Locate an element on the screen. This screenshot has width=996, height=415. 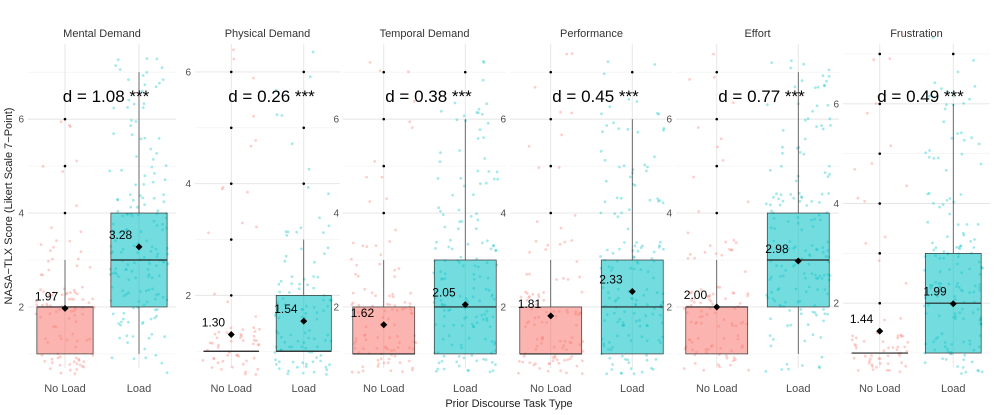
y-tick-label: 2 is located at coordinates (836, 304).